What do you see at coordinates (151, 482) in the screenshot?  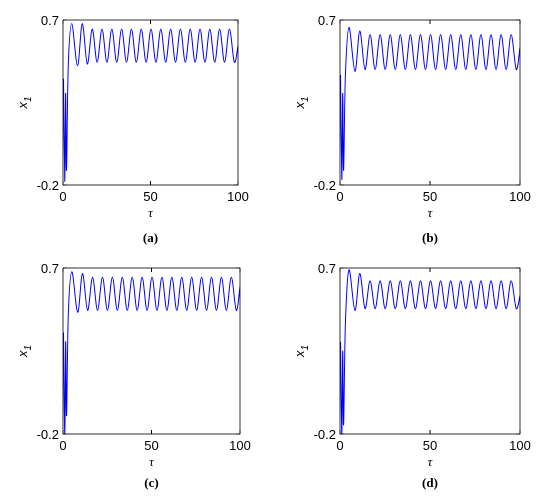 I see `caption: (c)` at bounding box center [151, 482].